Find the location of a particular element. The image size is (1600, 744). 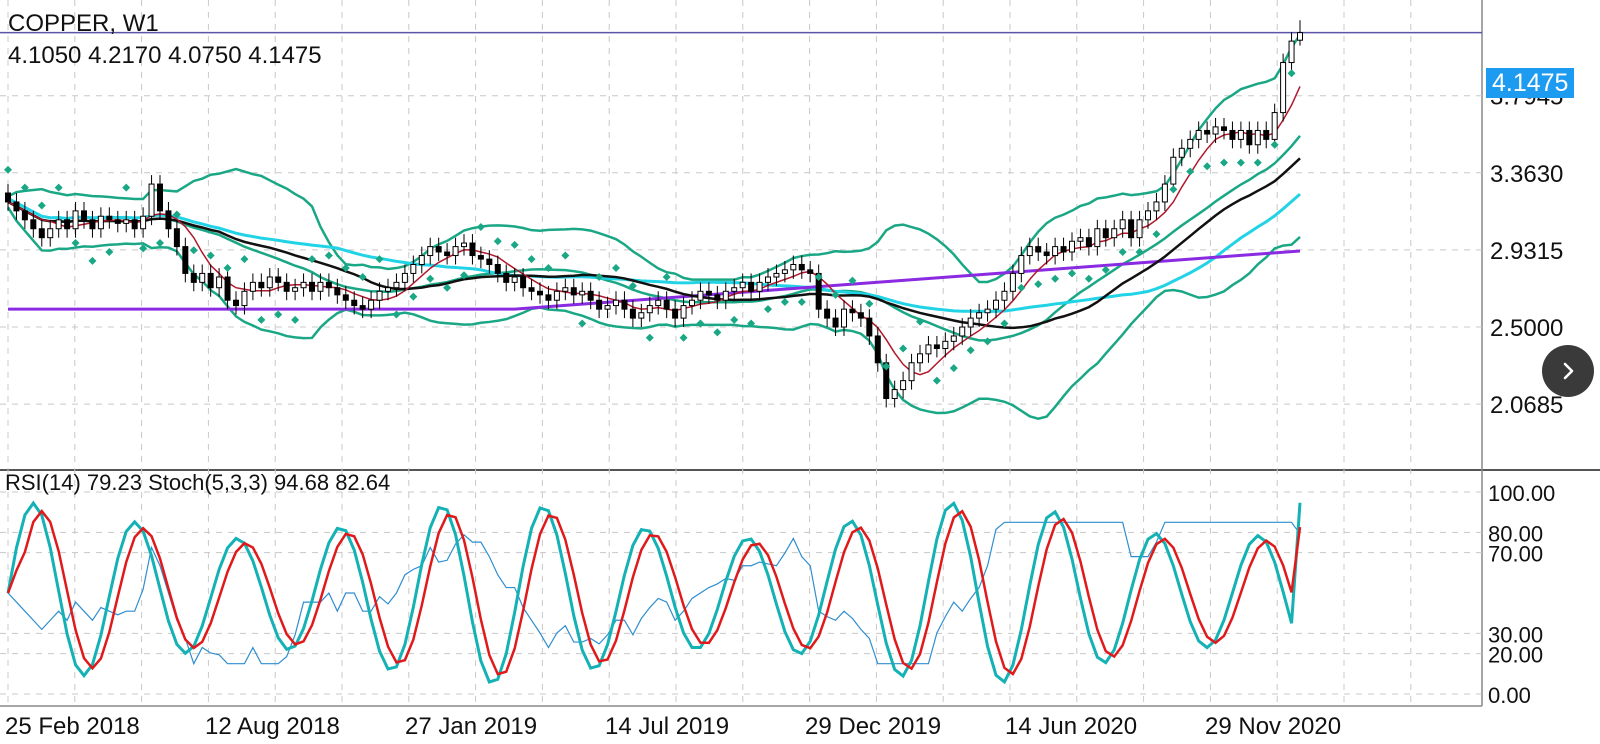

next-chart-button is located at coordinates (1568, 371).